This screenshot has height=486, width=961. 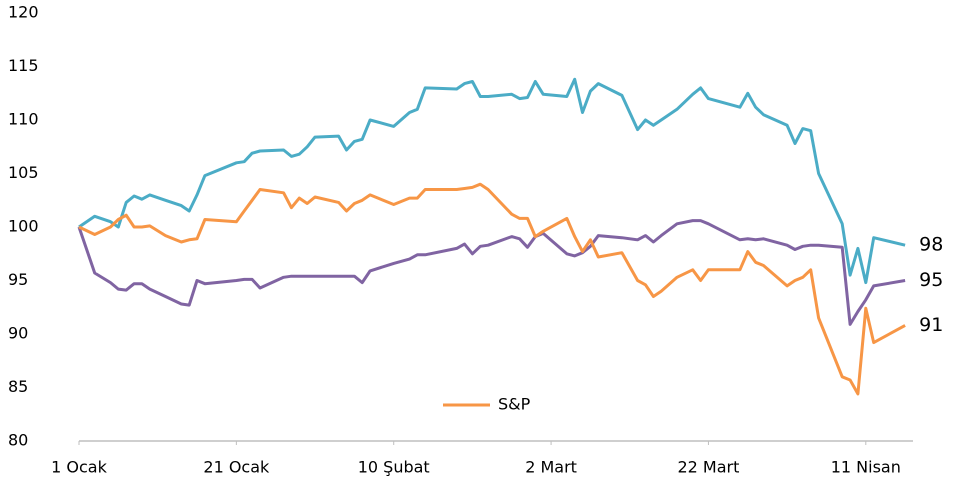 I want to click on x-tick-label: 21 Ocak, so click(x=236, y=467).